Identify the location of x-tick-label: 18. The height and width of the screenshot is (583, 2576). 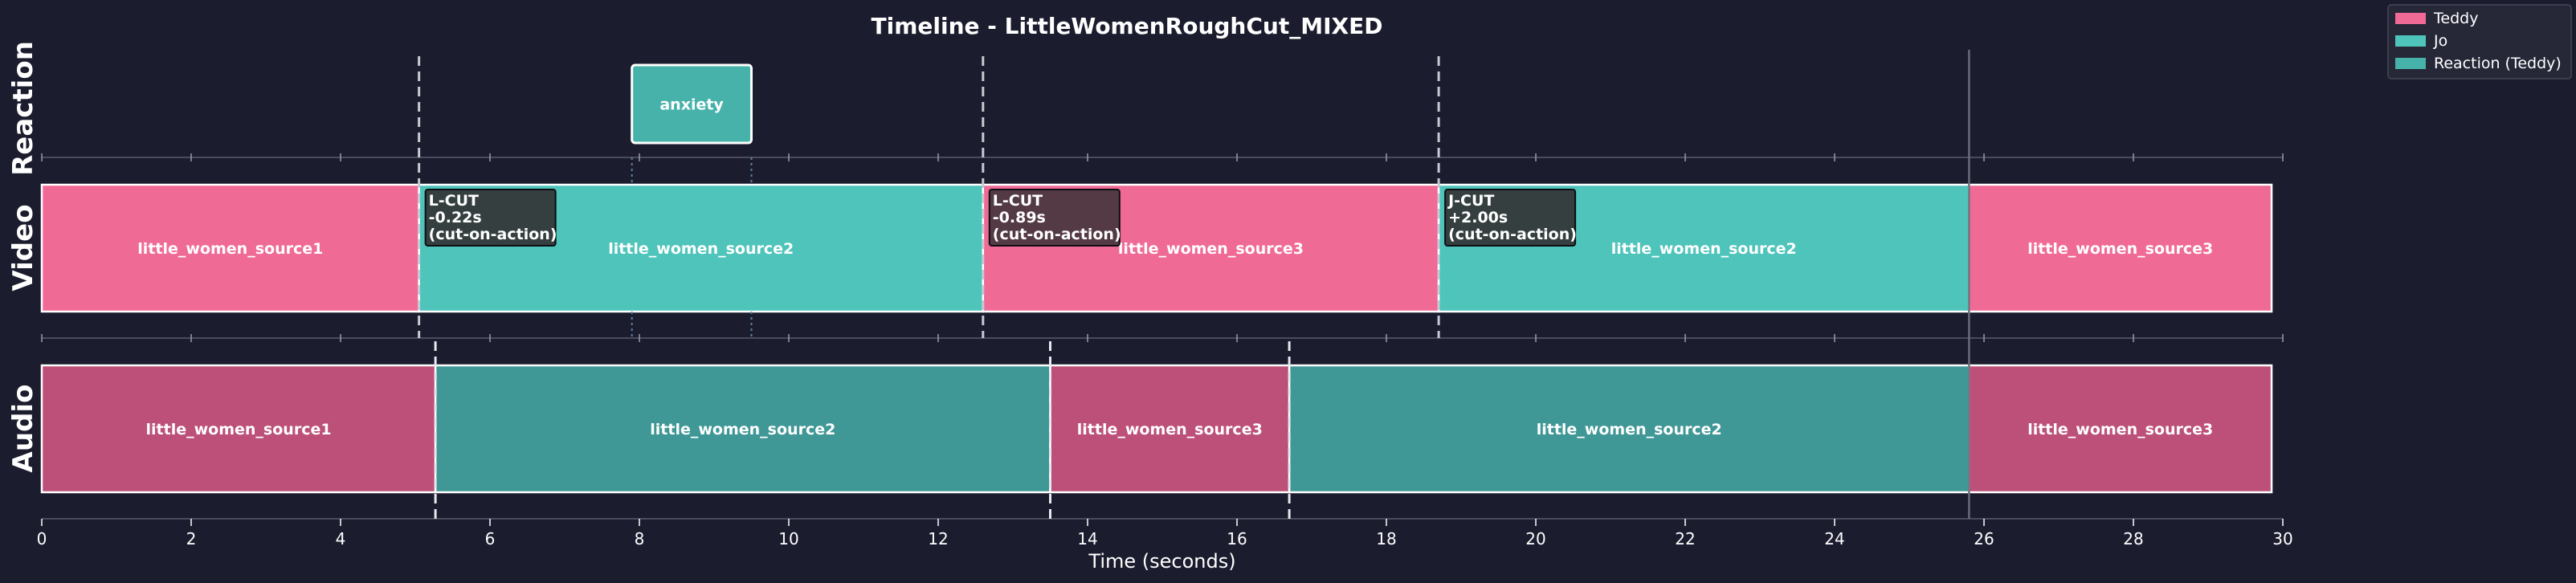
(1386, 538).